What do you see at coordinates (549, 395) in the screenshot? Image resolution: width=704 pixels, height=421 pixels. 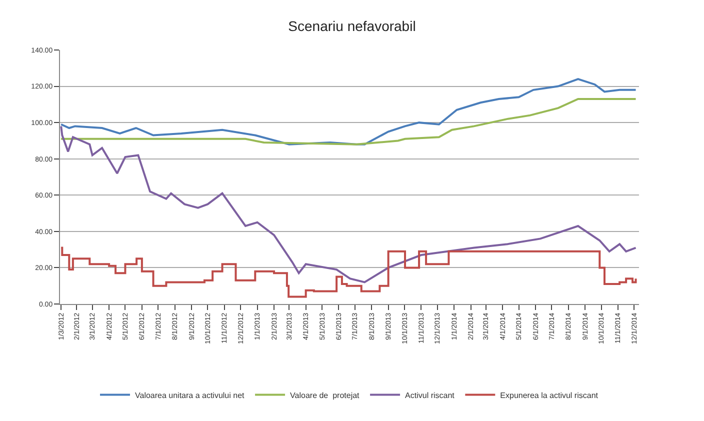 I see `legend-label: Expunerea la activul riscant` at bounding box center [549, 395].